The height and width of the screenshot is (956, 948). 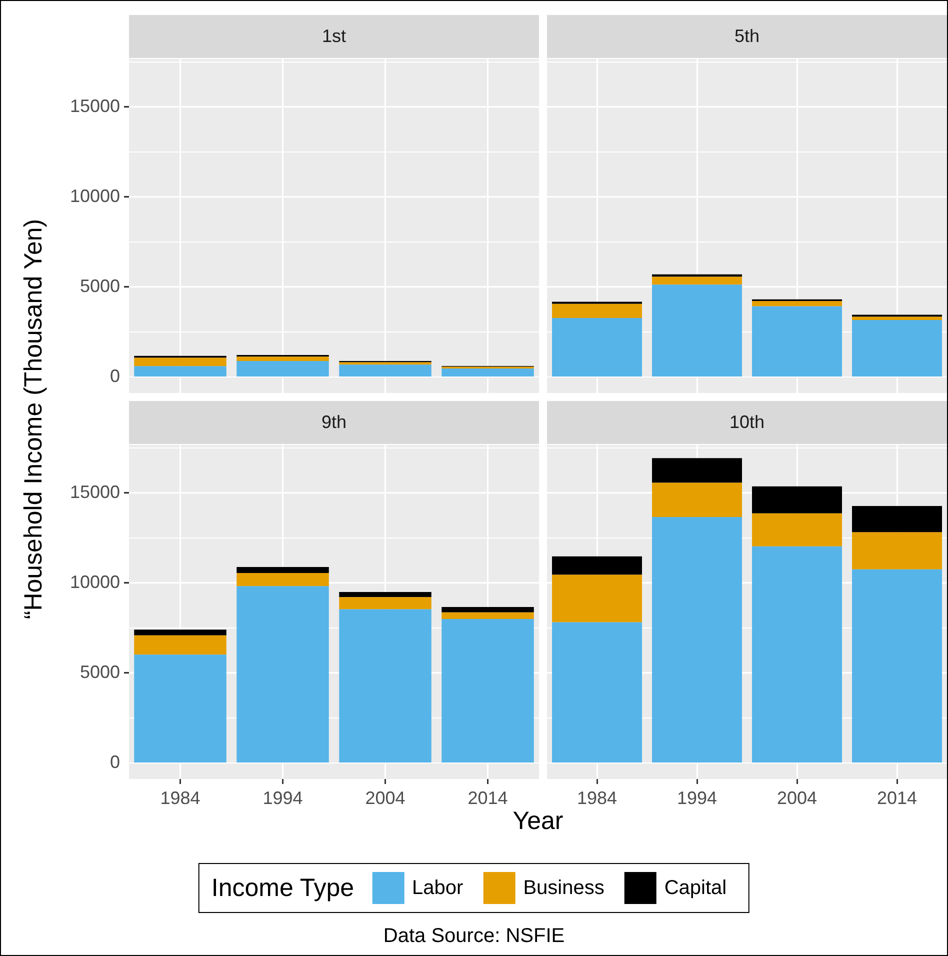 What do you see at coordinates (334, 422) in the screenshot?
I see `chart-title: 9th` at bounding box center [334, 422].